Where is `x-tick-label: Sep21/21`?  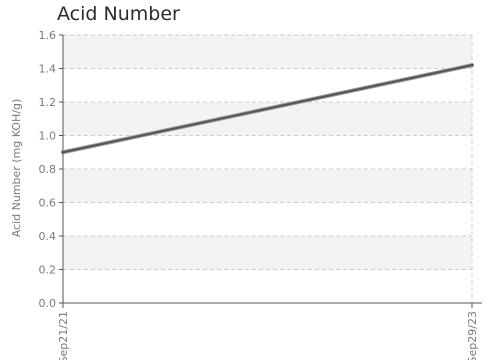 x-tick-label: Sep21/21 is located at coordinates (63, 335).